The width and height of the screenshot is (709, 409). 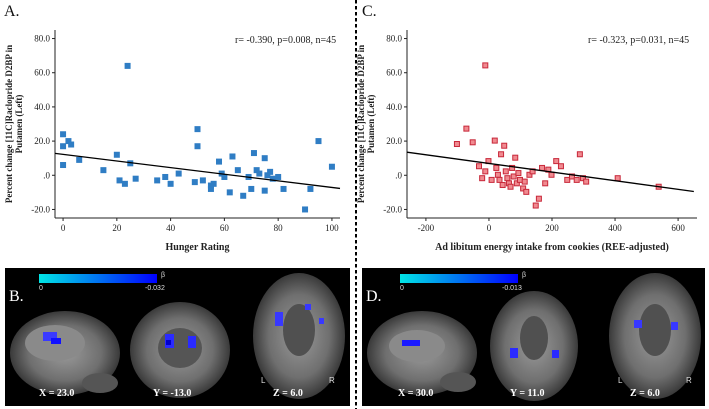 I want to click on y-tick-label: -20.0, so click(x=392, y=209).